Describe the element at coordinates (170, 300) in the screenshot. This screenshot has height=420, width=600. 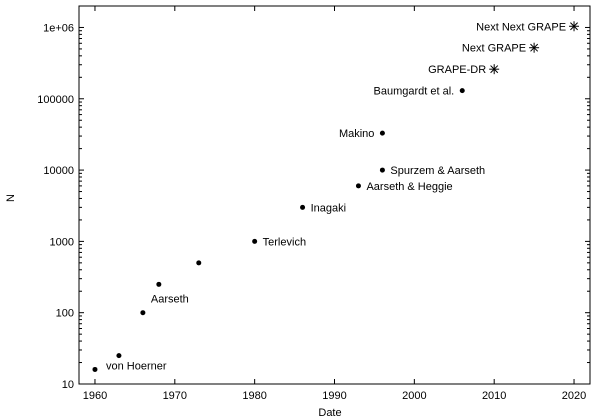
I see `point-label: Aarseth` at that location.